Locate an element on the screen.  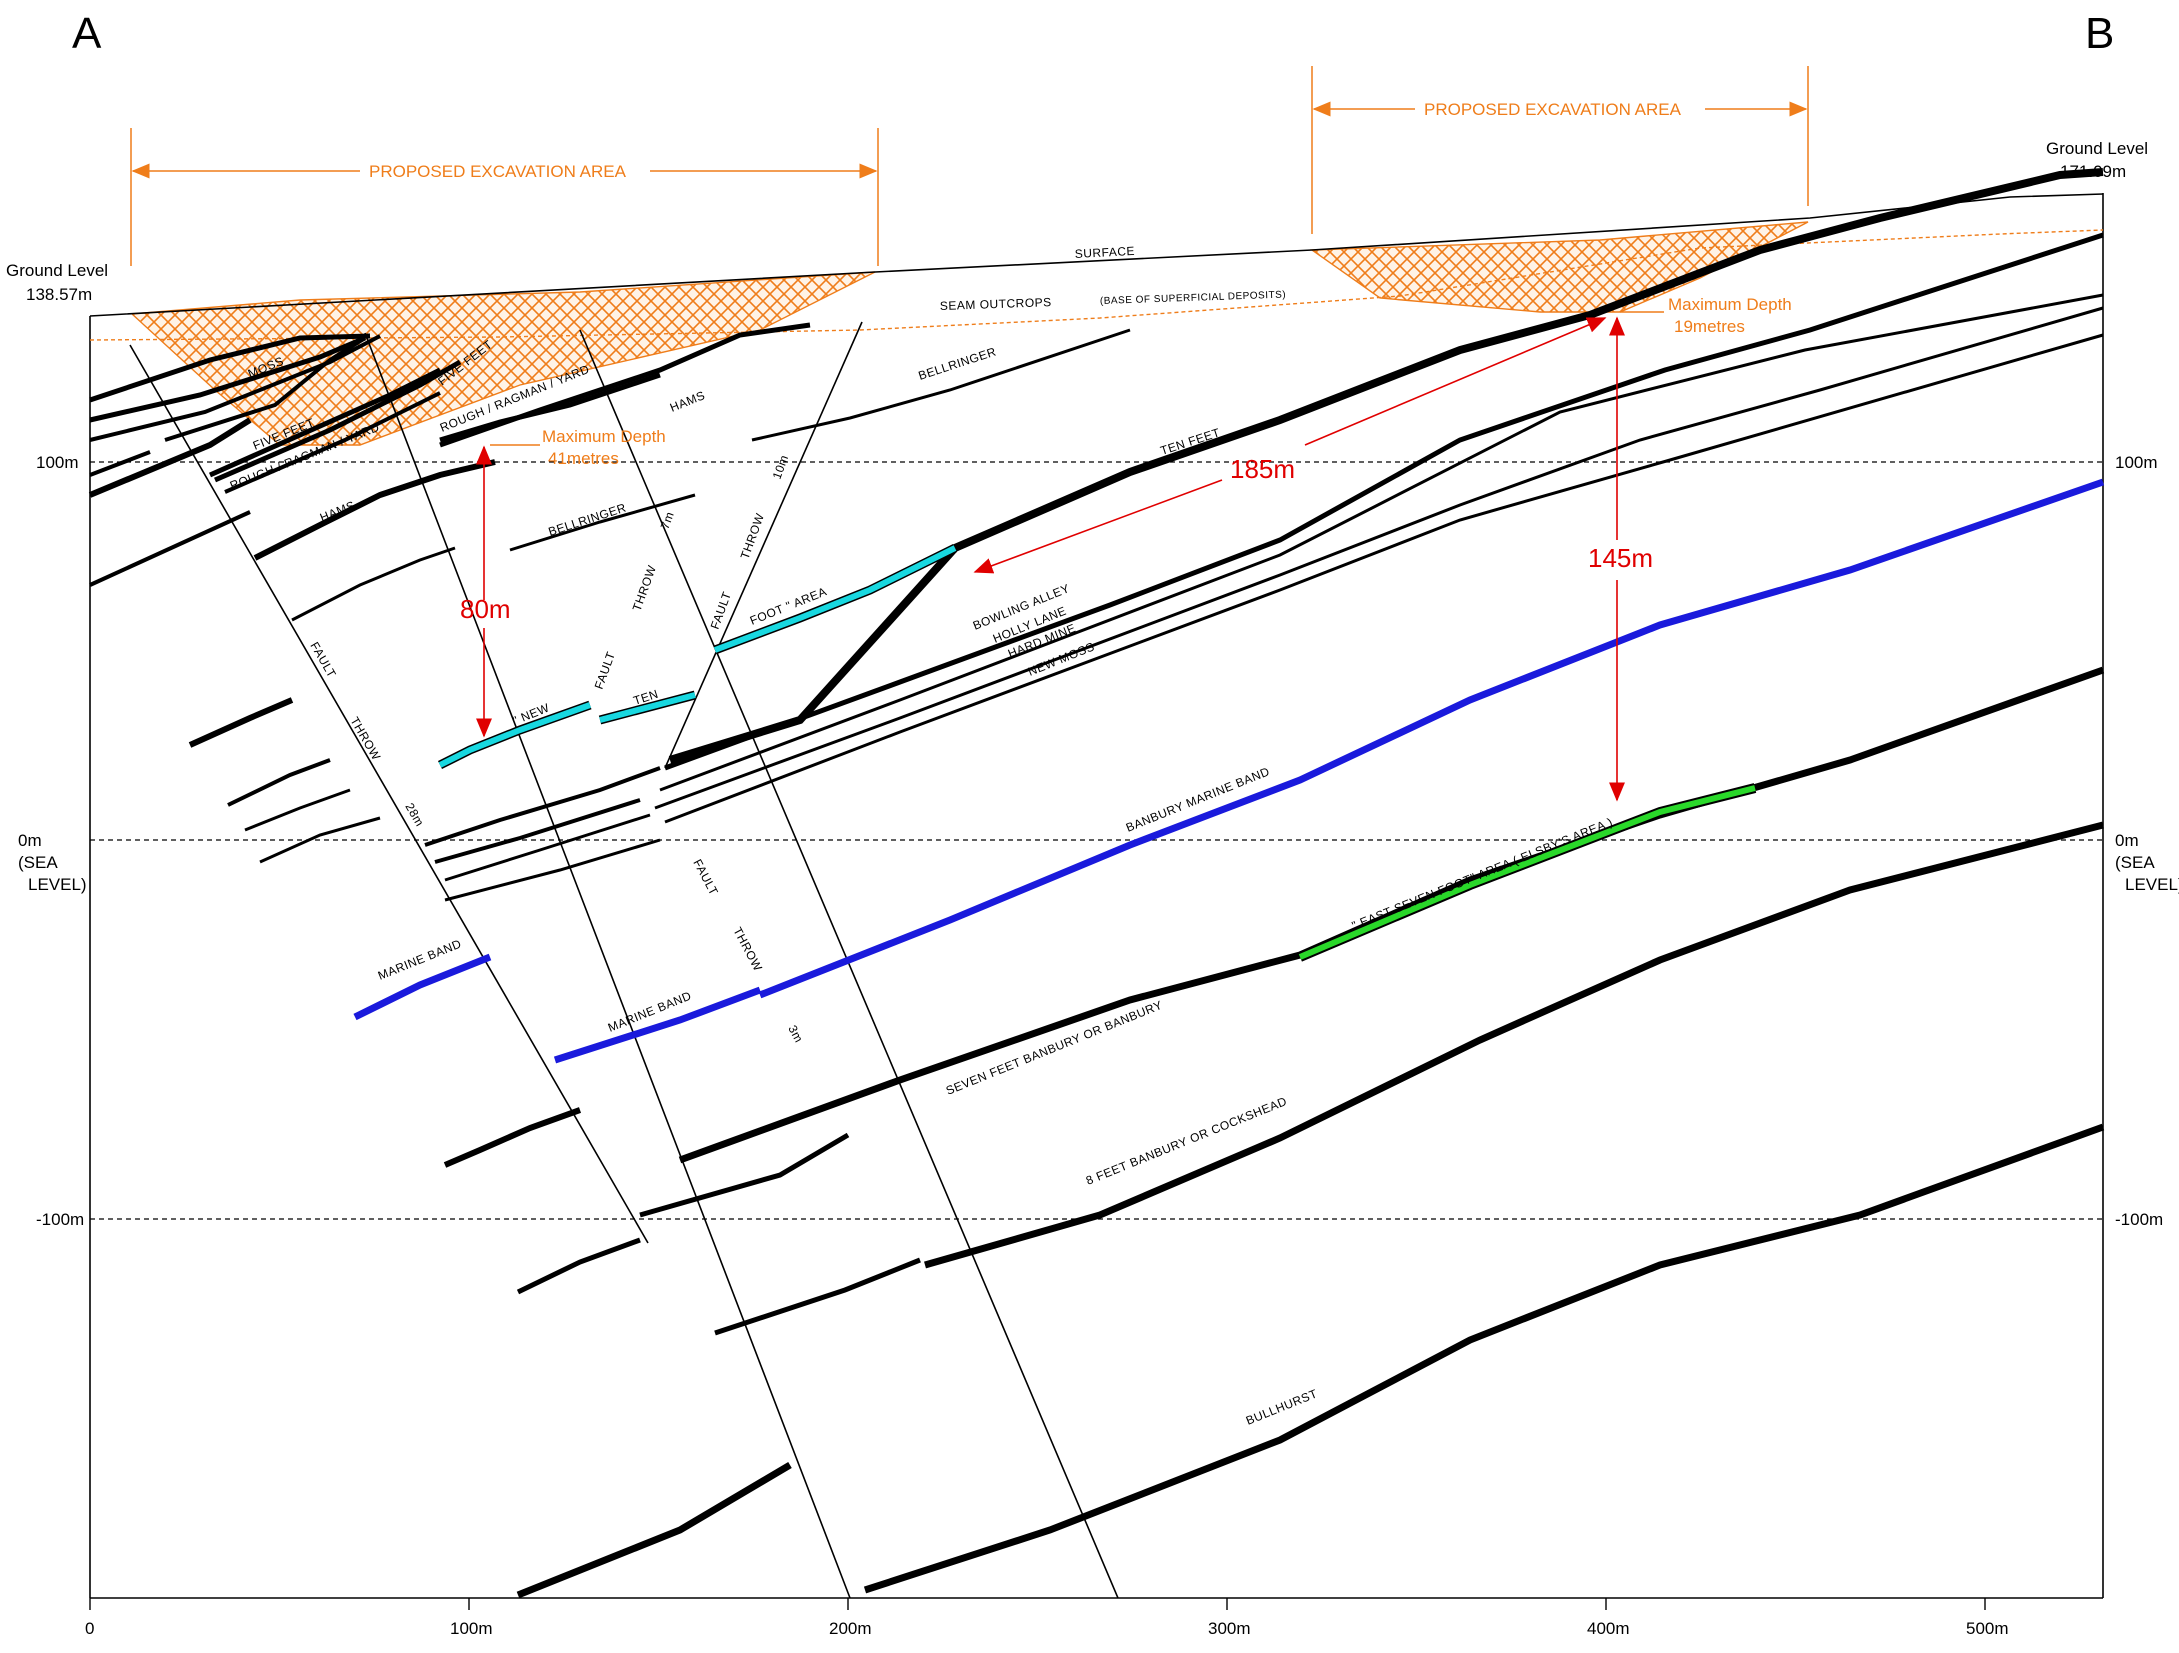
fault-4-amount: 3m is located at coordinates (795, 1034).